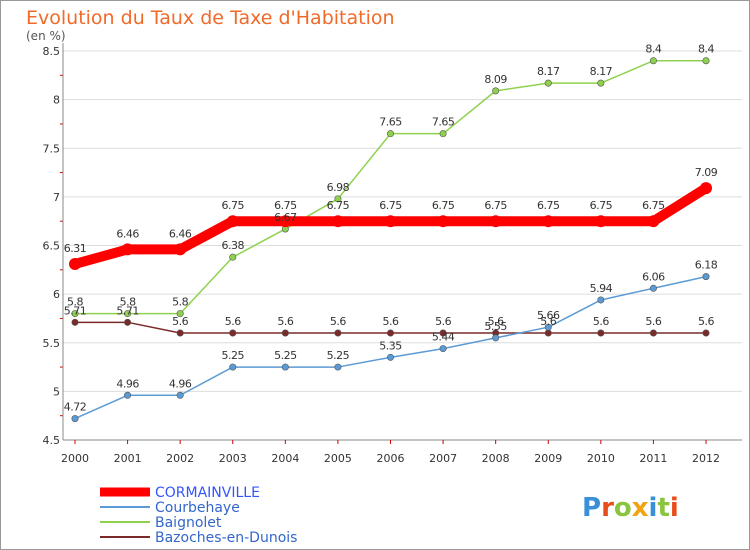 The height and width of the screenshot is (550, 750). Describe the element at coordinates (443, 337) in the screenshot. I see `data-label: 5.44` at that location.